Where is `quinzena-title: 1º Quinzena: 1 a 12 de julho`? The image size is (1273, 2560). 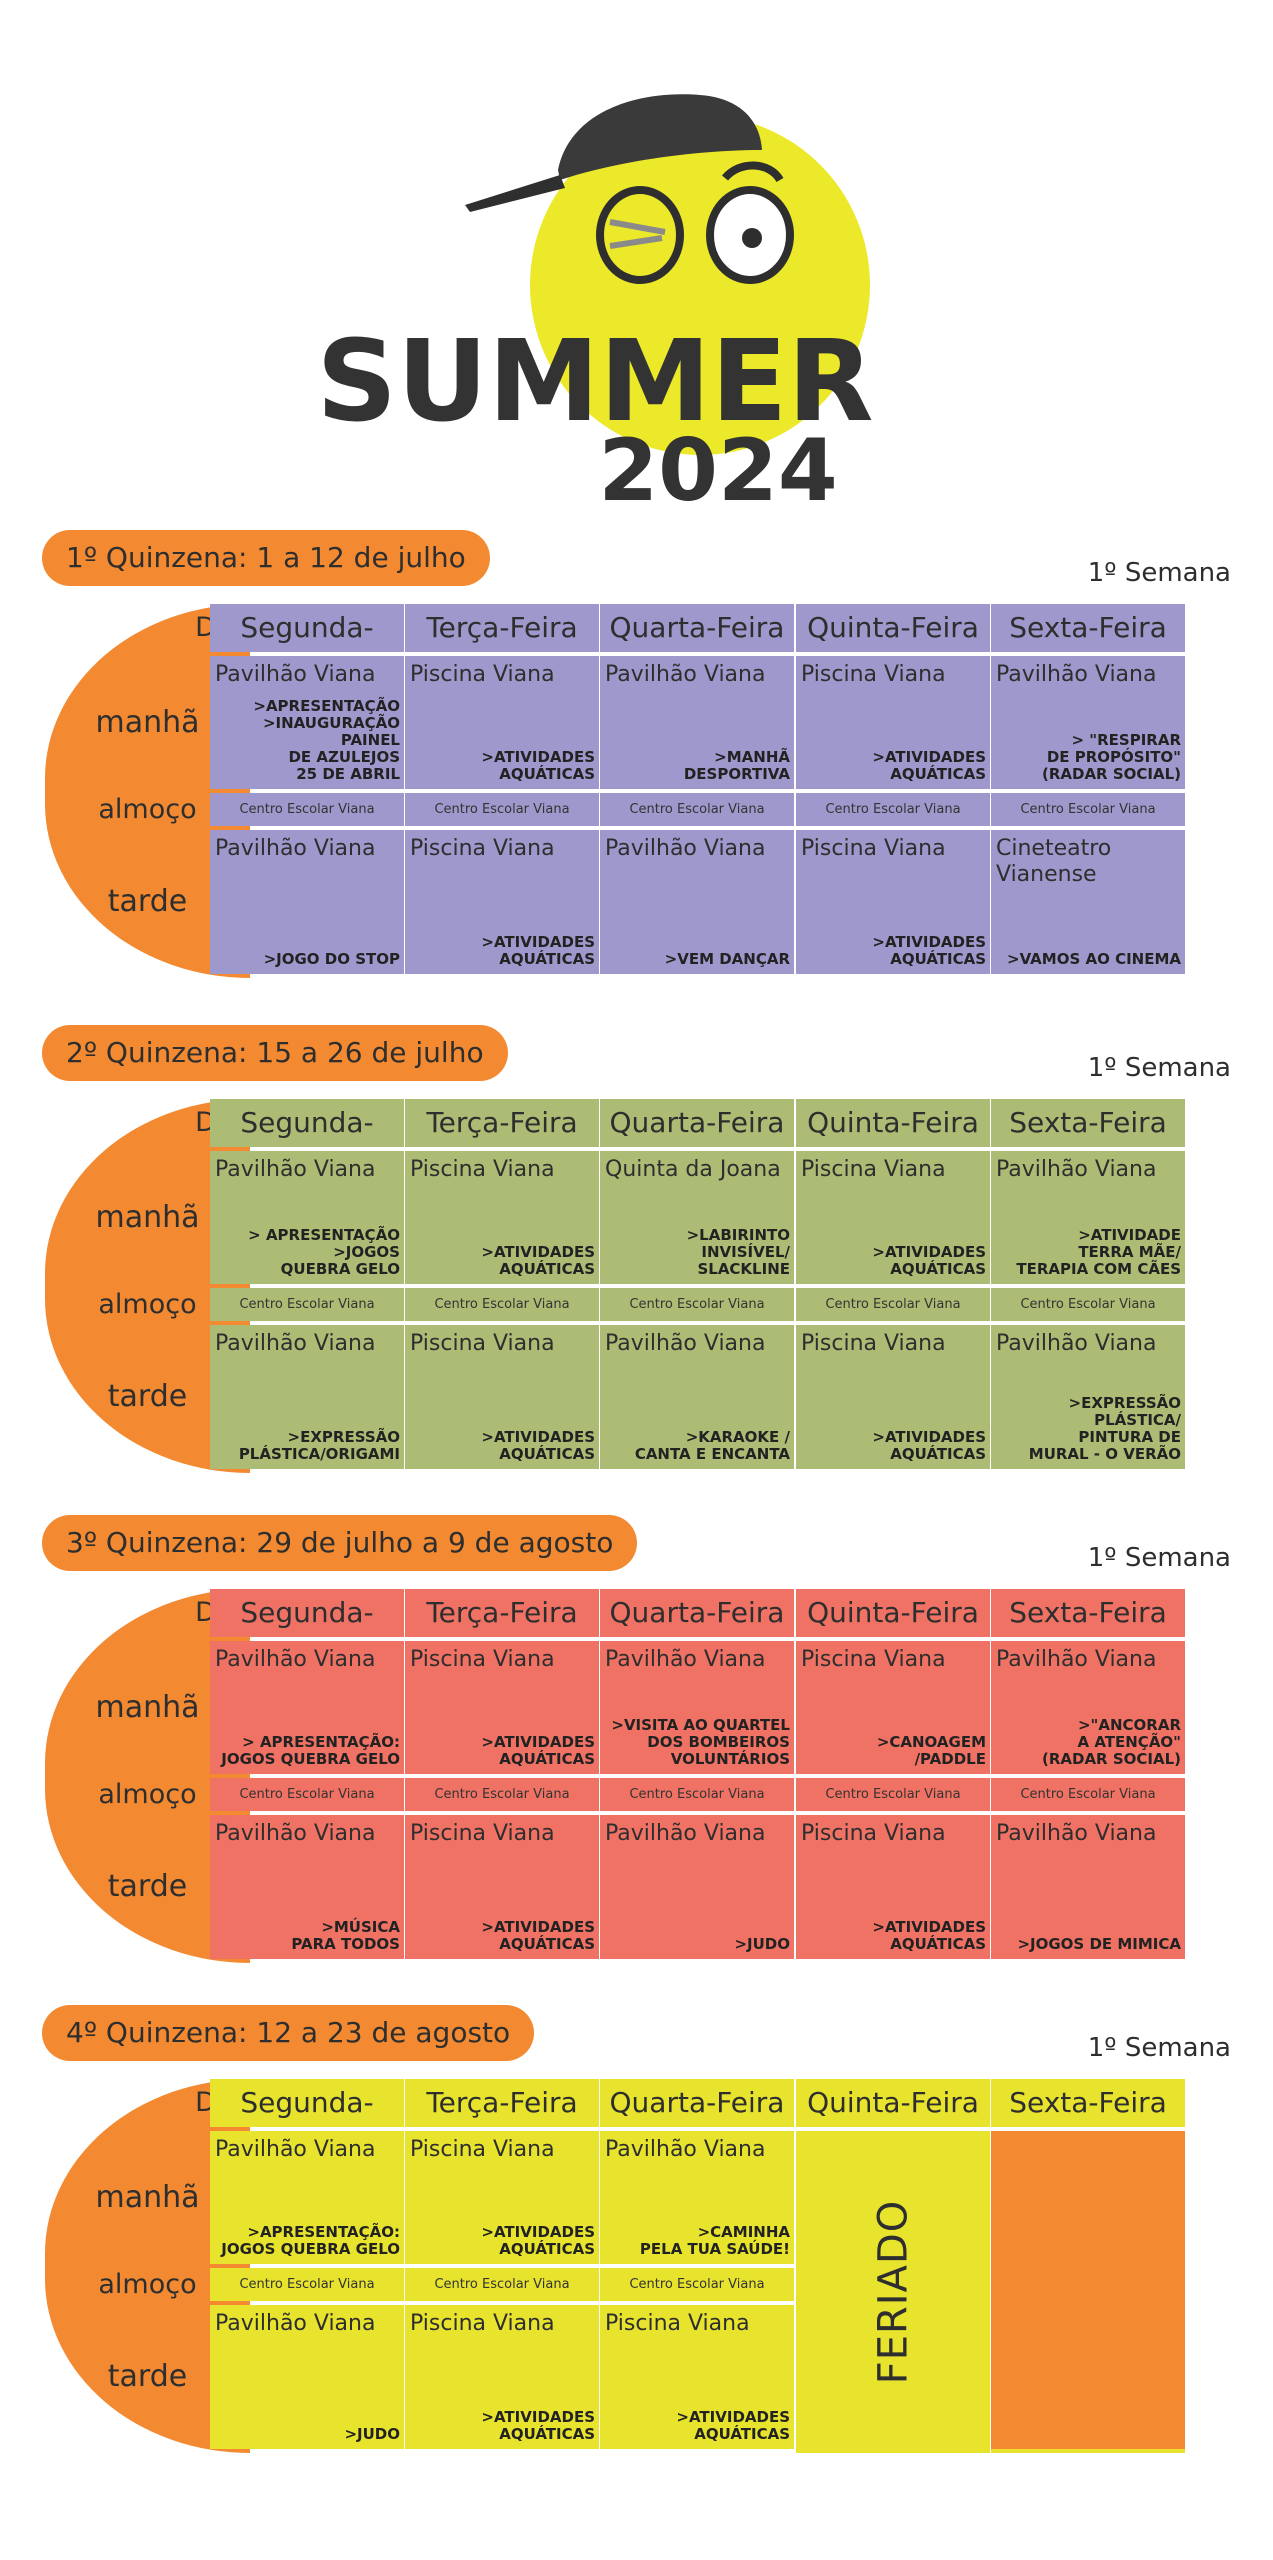 quinzena-title: 1º Quinzena: 1 a 12 de julho is located at coordinates (266, 558).